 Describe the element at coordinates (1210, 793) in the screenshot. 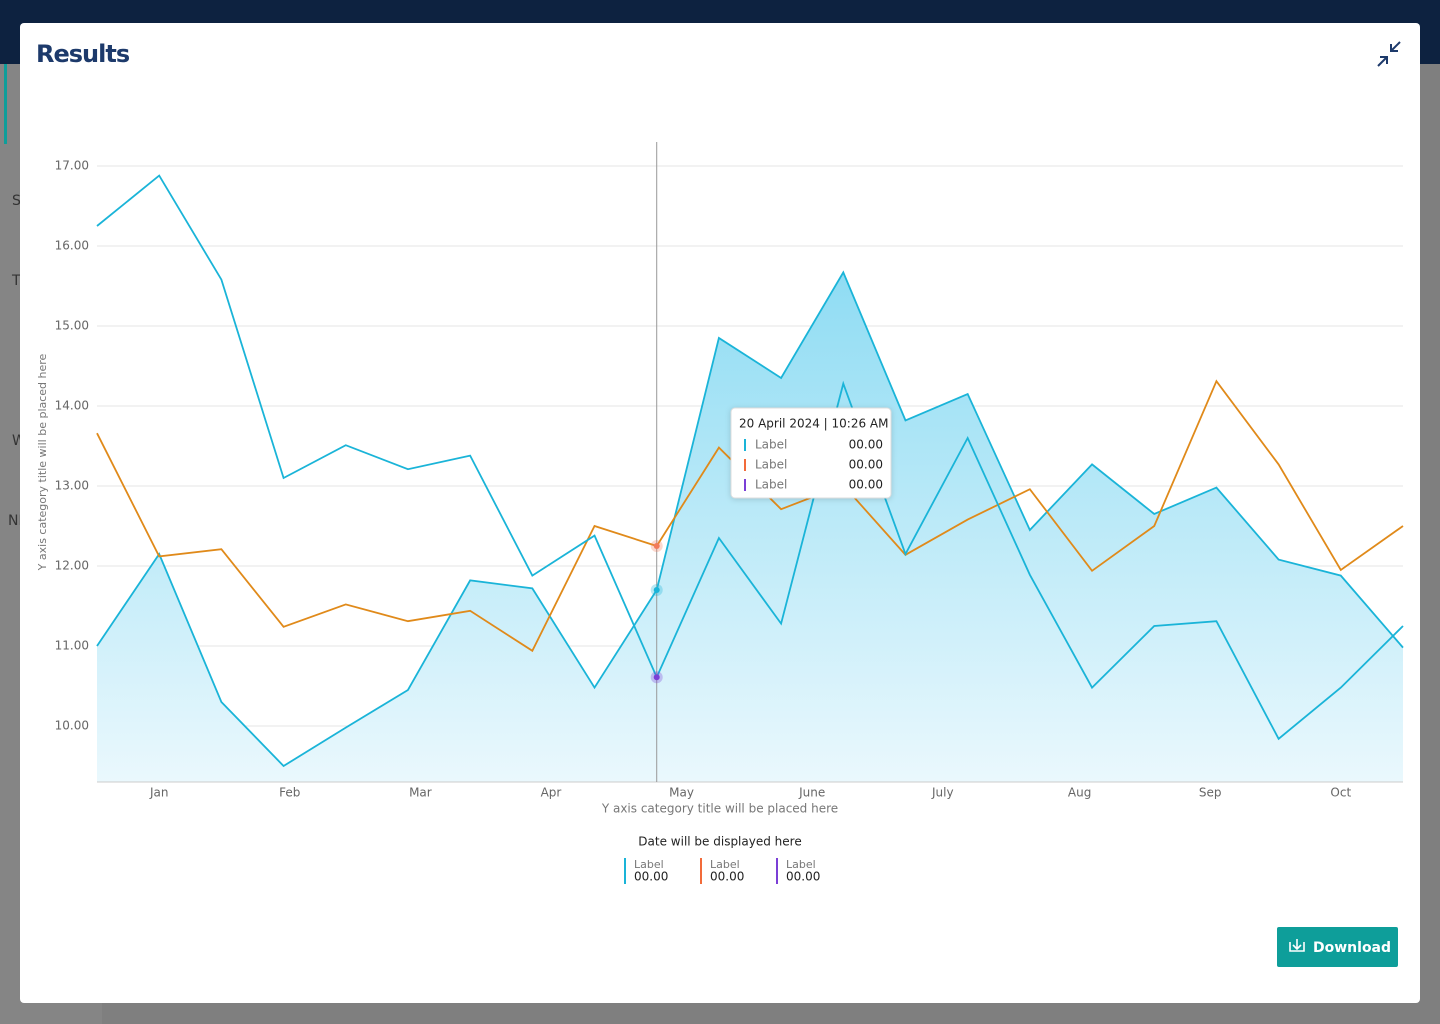

I see `x-tick-label: Sep` at that location.